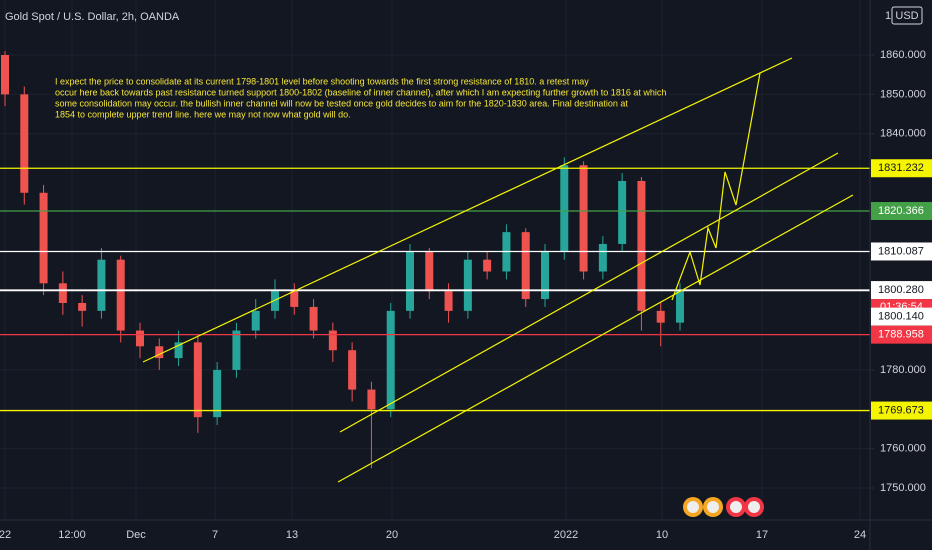 This screenshot has height=550, width=932. What do you see at coordinates (215, 535) in the screenshot?
I see `x-tick-label: 7` at bounding box center [215, 535].